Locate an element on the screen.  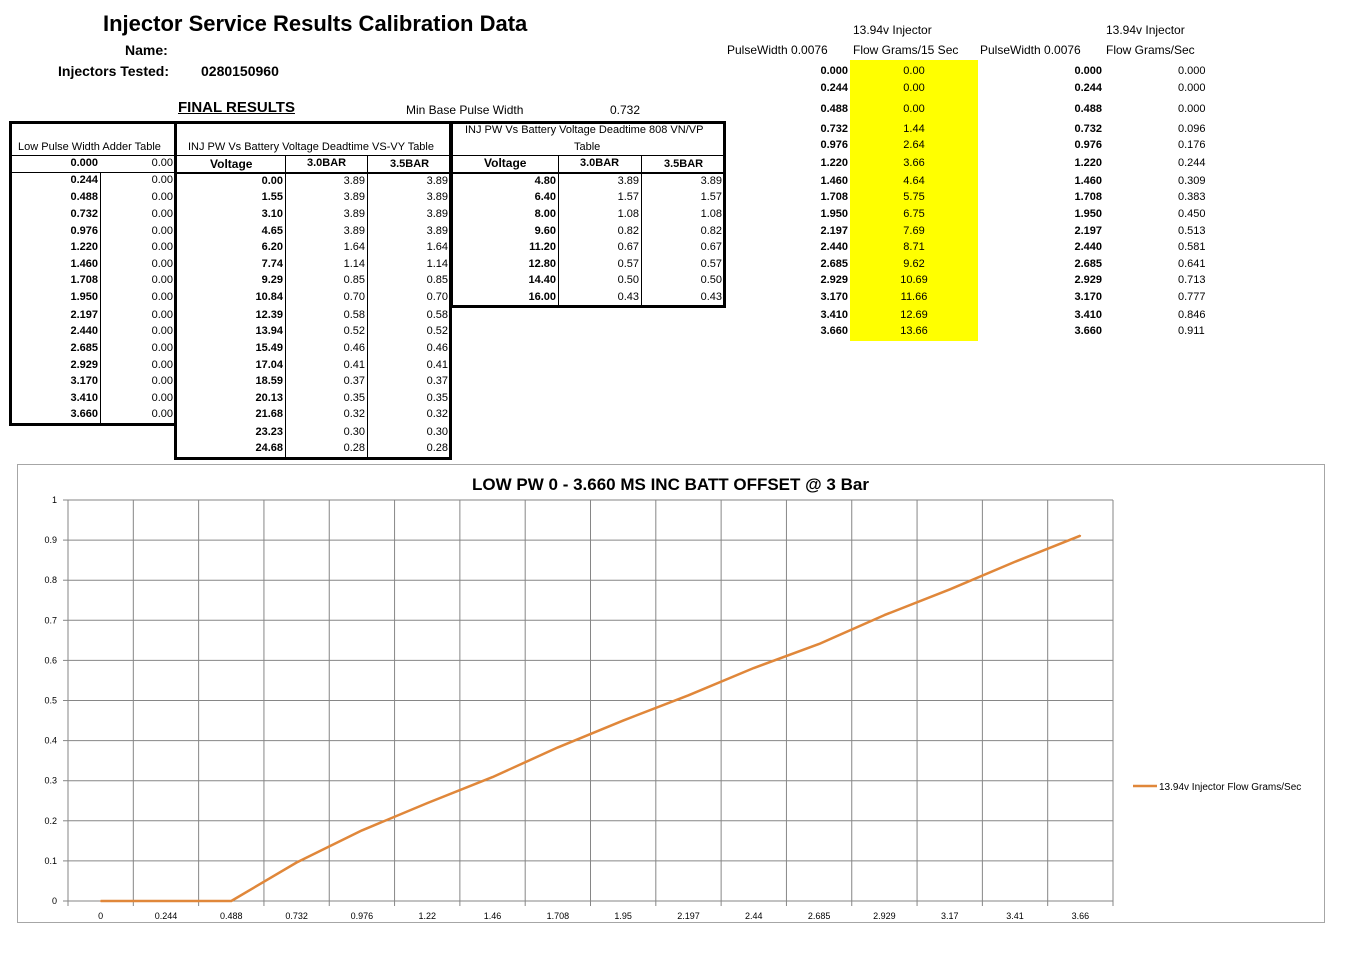
vnvp-35bar-cell: 0.57 is located at coordinates (711, 264).